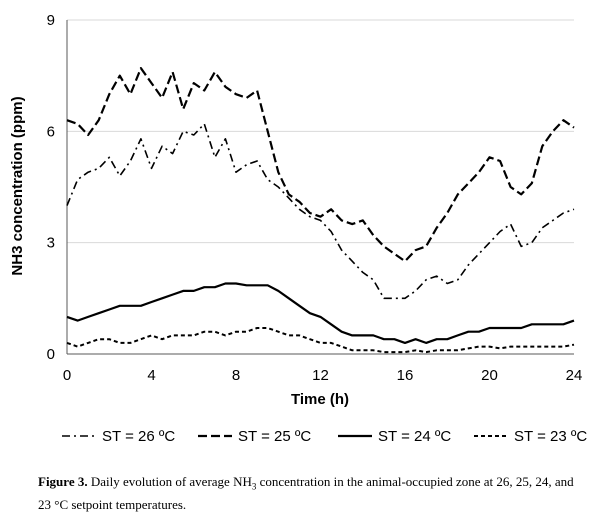 The height and width of the screenshot is (514, 600). Describe the element at coordinates (489, 375) in the screenshot. I see `x-tick-label-5: 20` at that location.